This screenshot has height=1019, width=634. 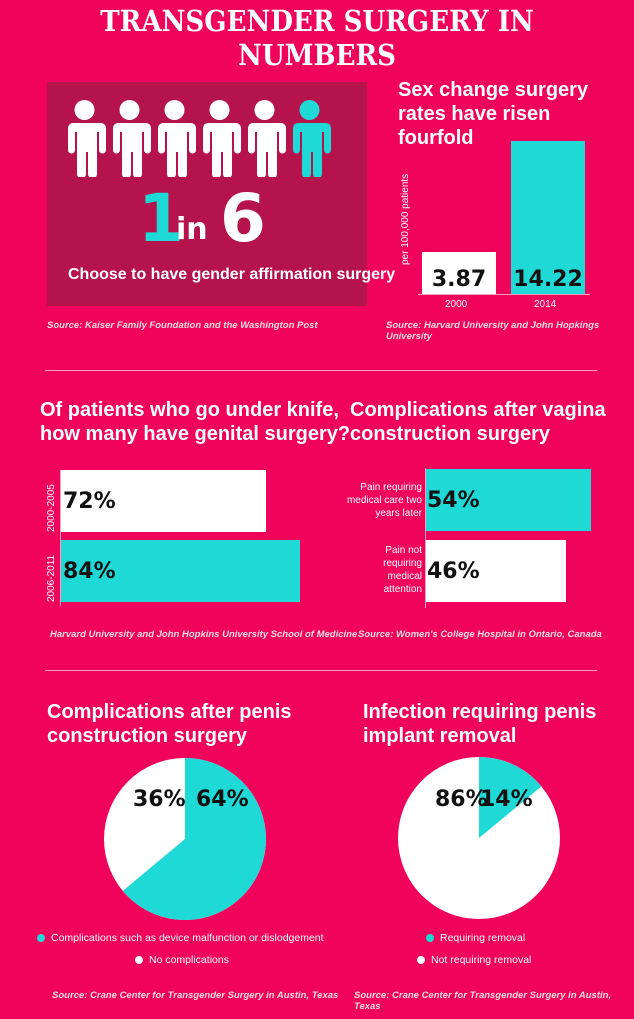 I want to click on stat-in: in, so click(x=192, y=229).